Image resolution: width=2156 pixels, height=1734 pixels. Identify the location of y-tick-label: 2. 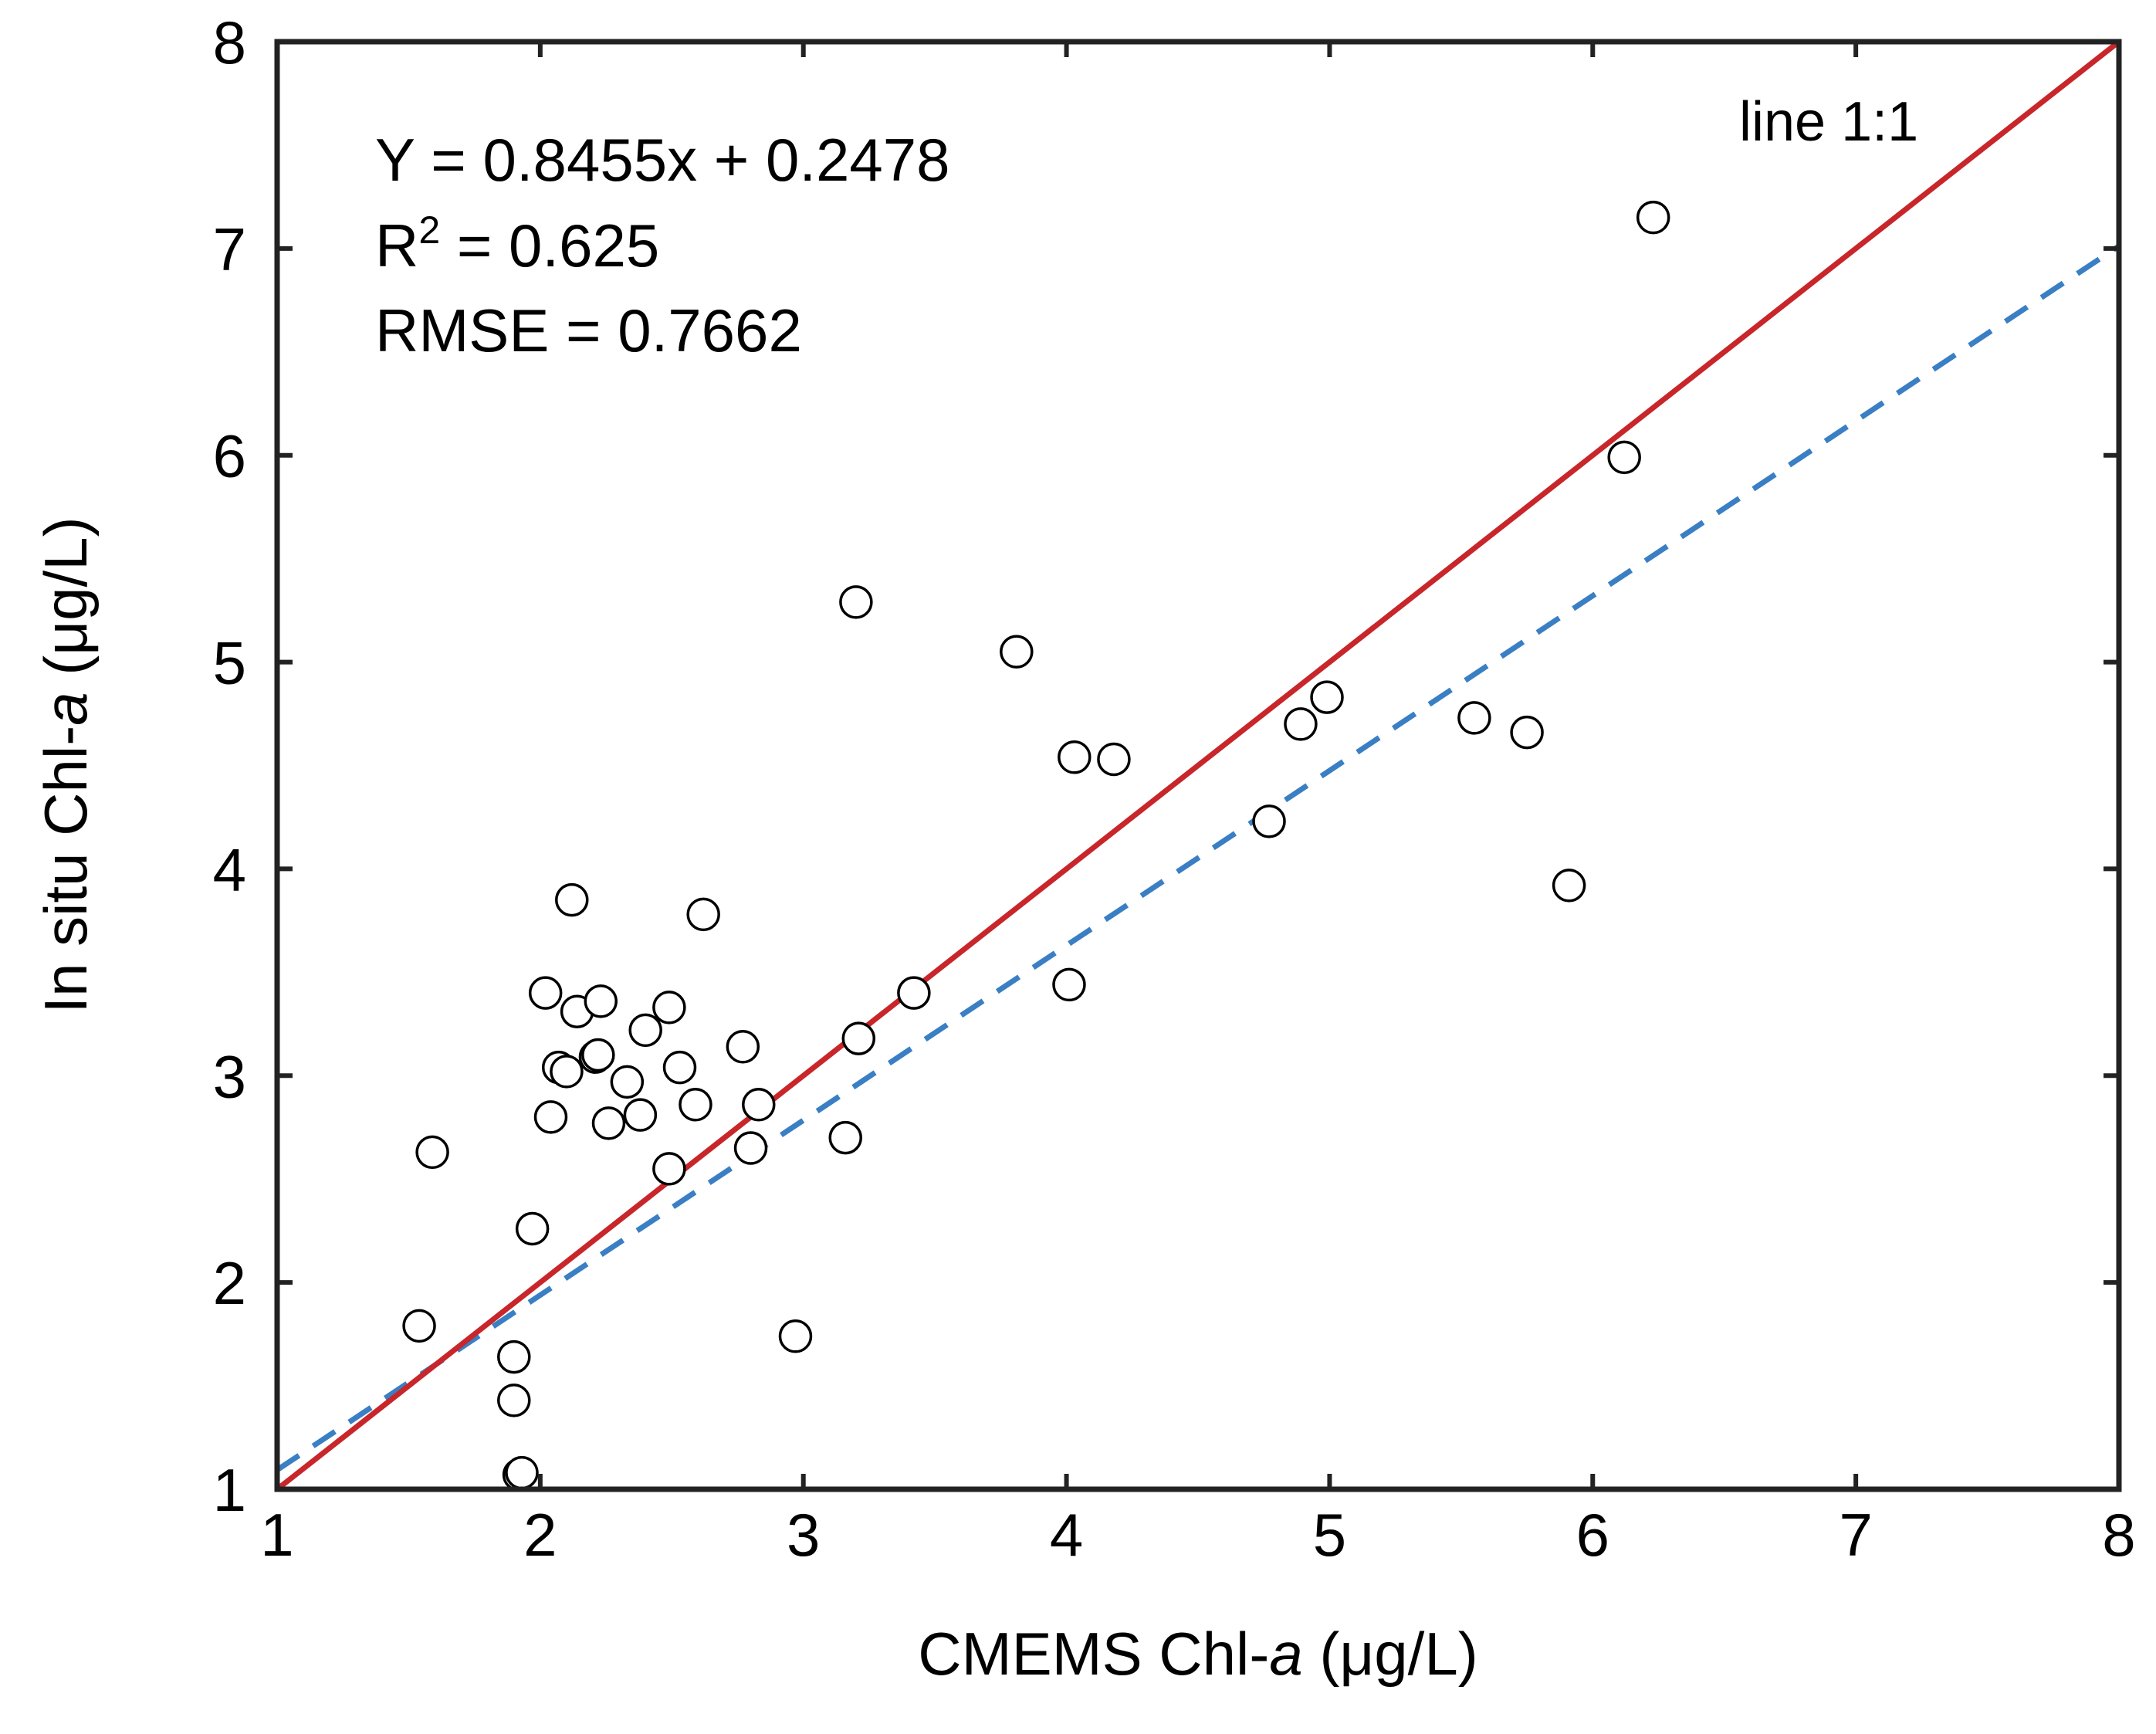
(229, 1283).